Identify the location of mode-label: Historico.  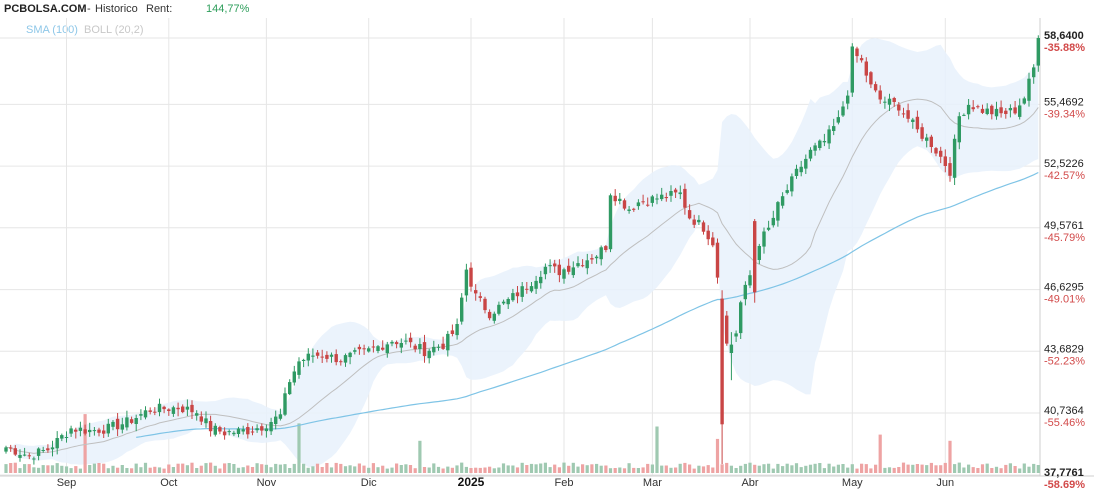
(116, 9).